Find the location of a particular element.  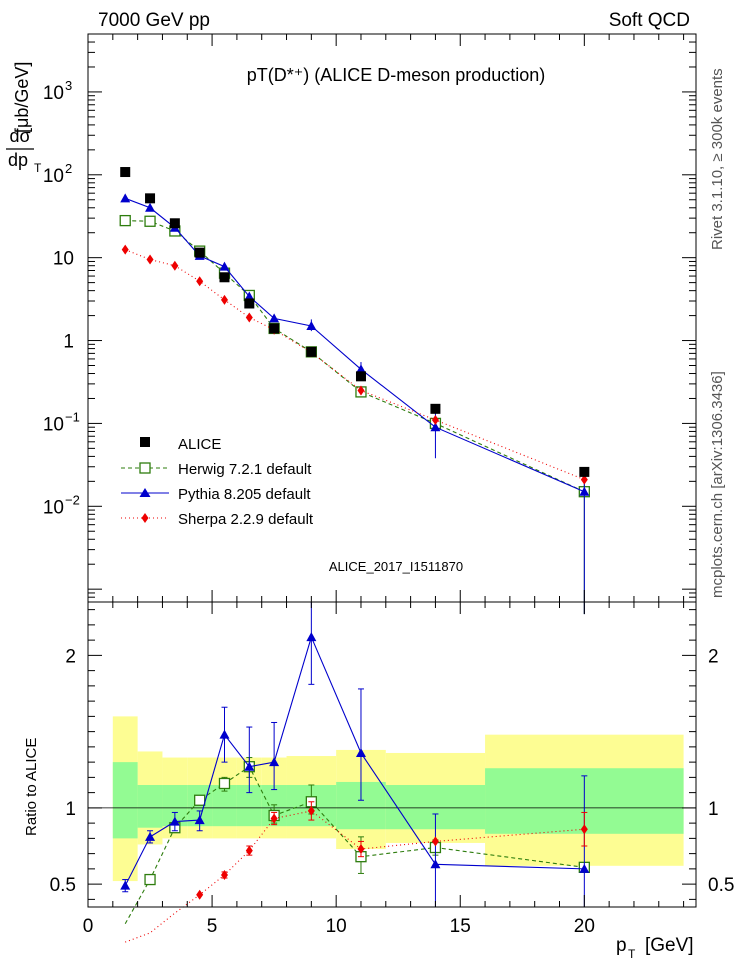

legend-alice-marker is located at coordinates (145, 442).